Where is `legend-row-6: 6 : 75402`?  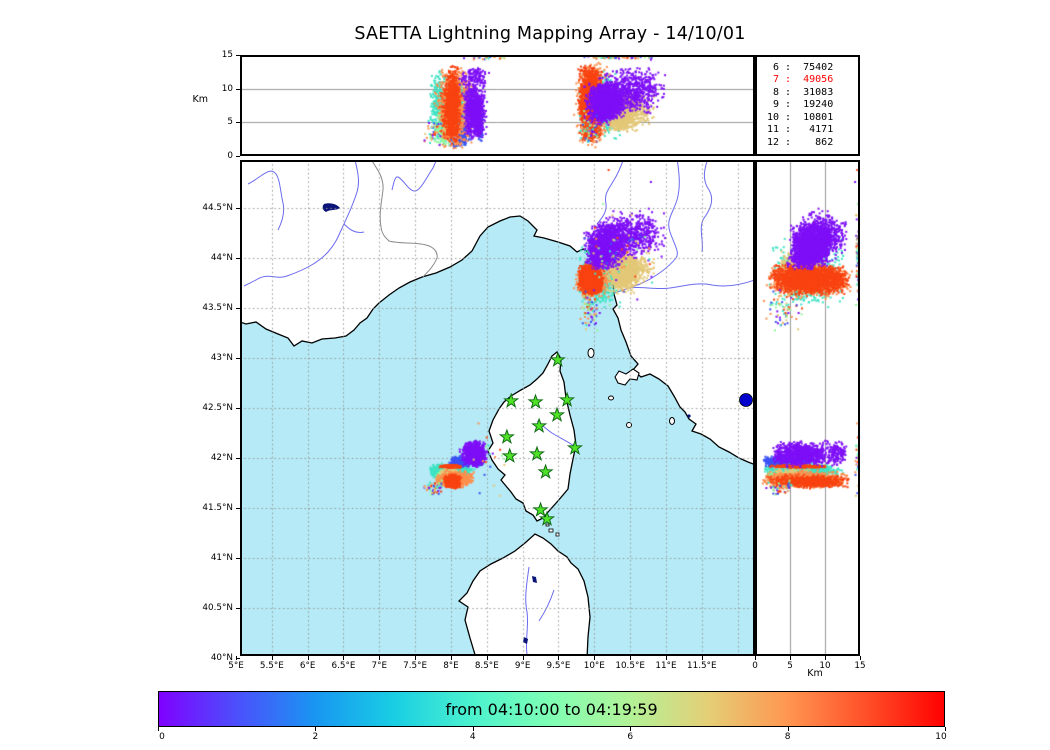
legend-row-6: 6 : 75402 is located at coordinates (800, 67).